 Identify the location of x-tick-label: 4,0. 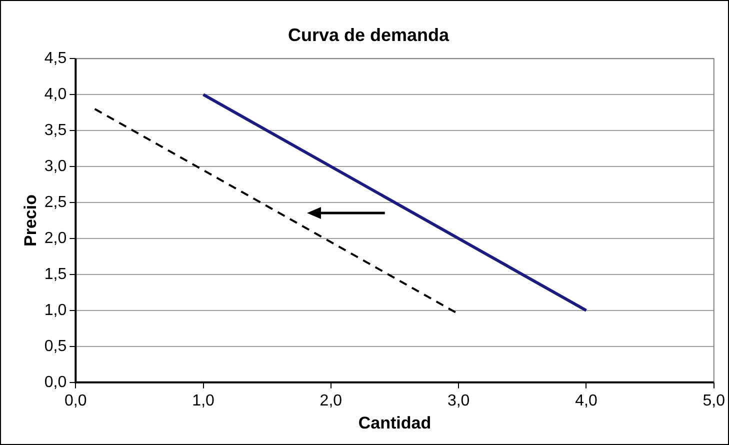
(586, 401).